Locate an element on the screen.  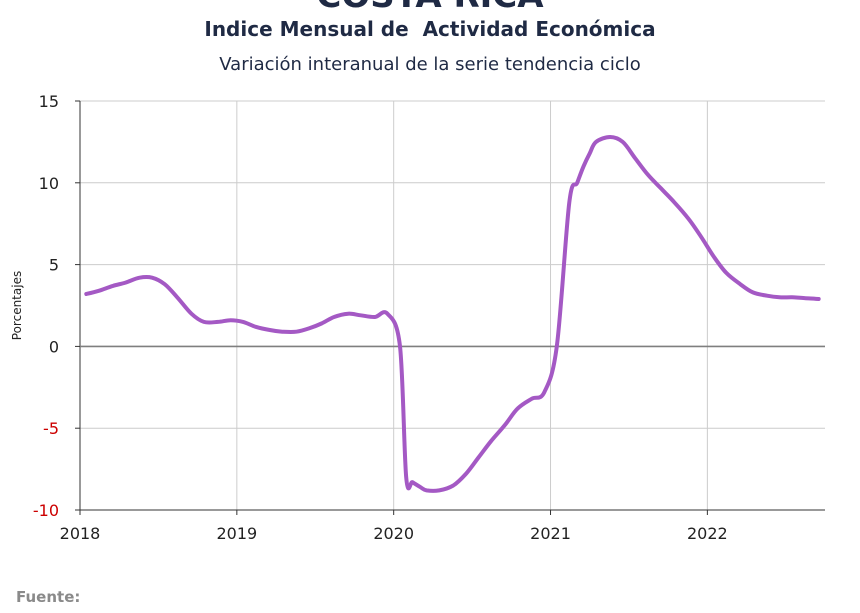
y-tick-label: -10 is located at coordinates (46, 510).